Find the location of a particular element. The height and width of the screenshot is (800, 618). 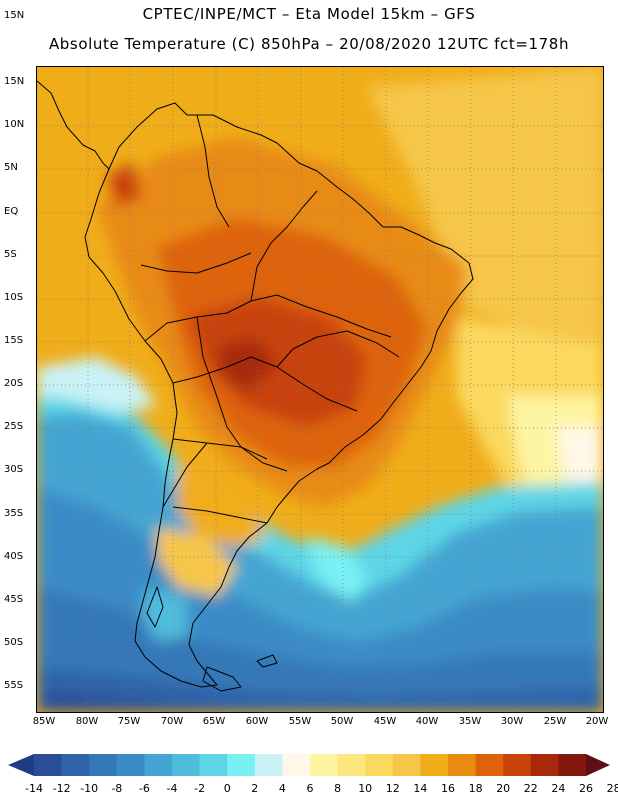

colorbar-label: 24 is located at coordinates (558, 788).